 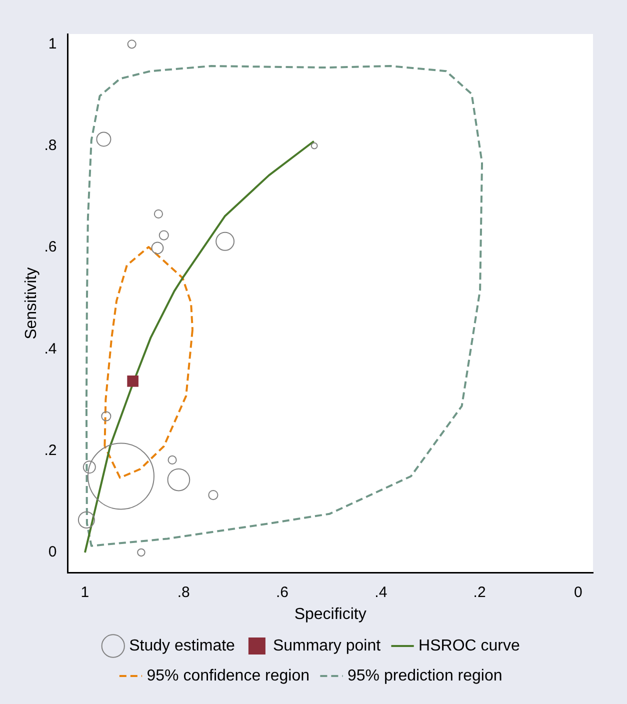 I want to click on x-tick-label: .8, so click(x=183, y=592).